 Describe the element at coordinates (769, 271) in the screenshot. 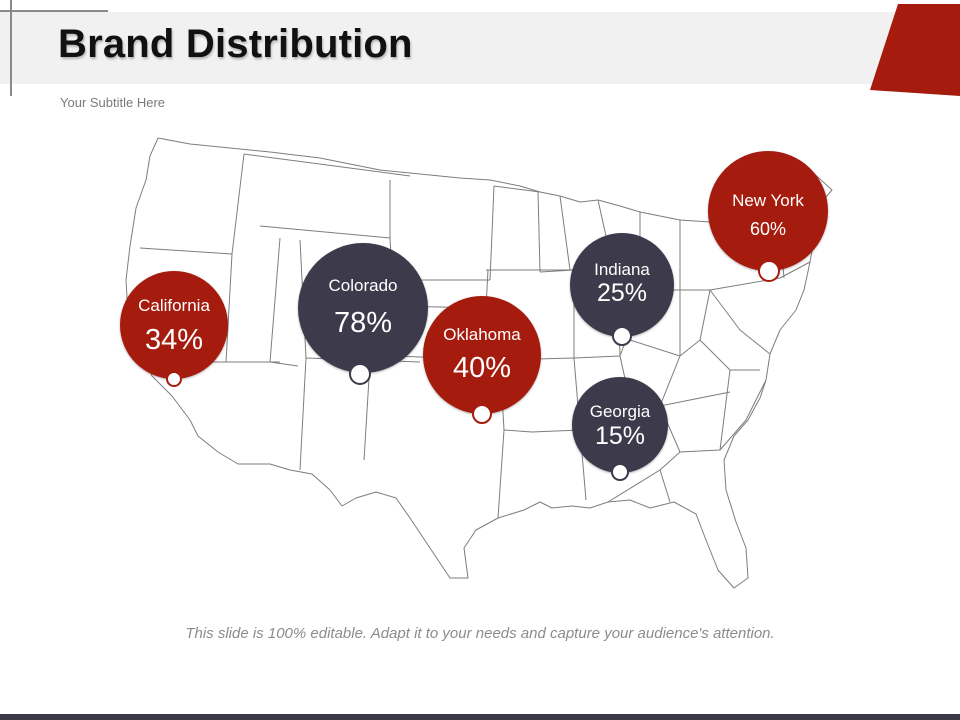

I see `map-pin-new-york` at that location.